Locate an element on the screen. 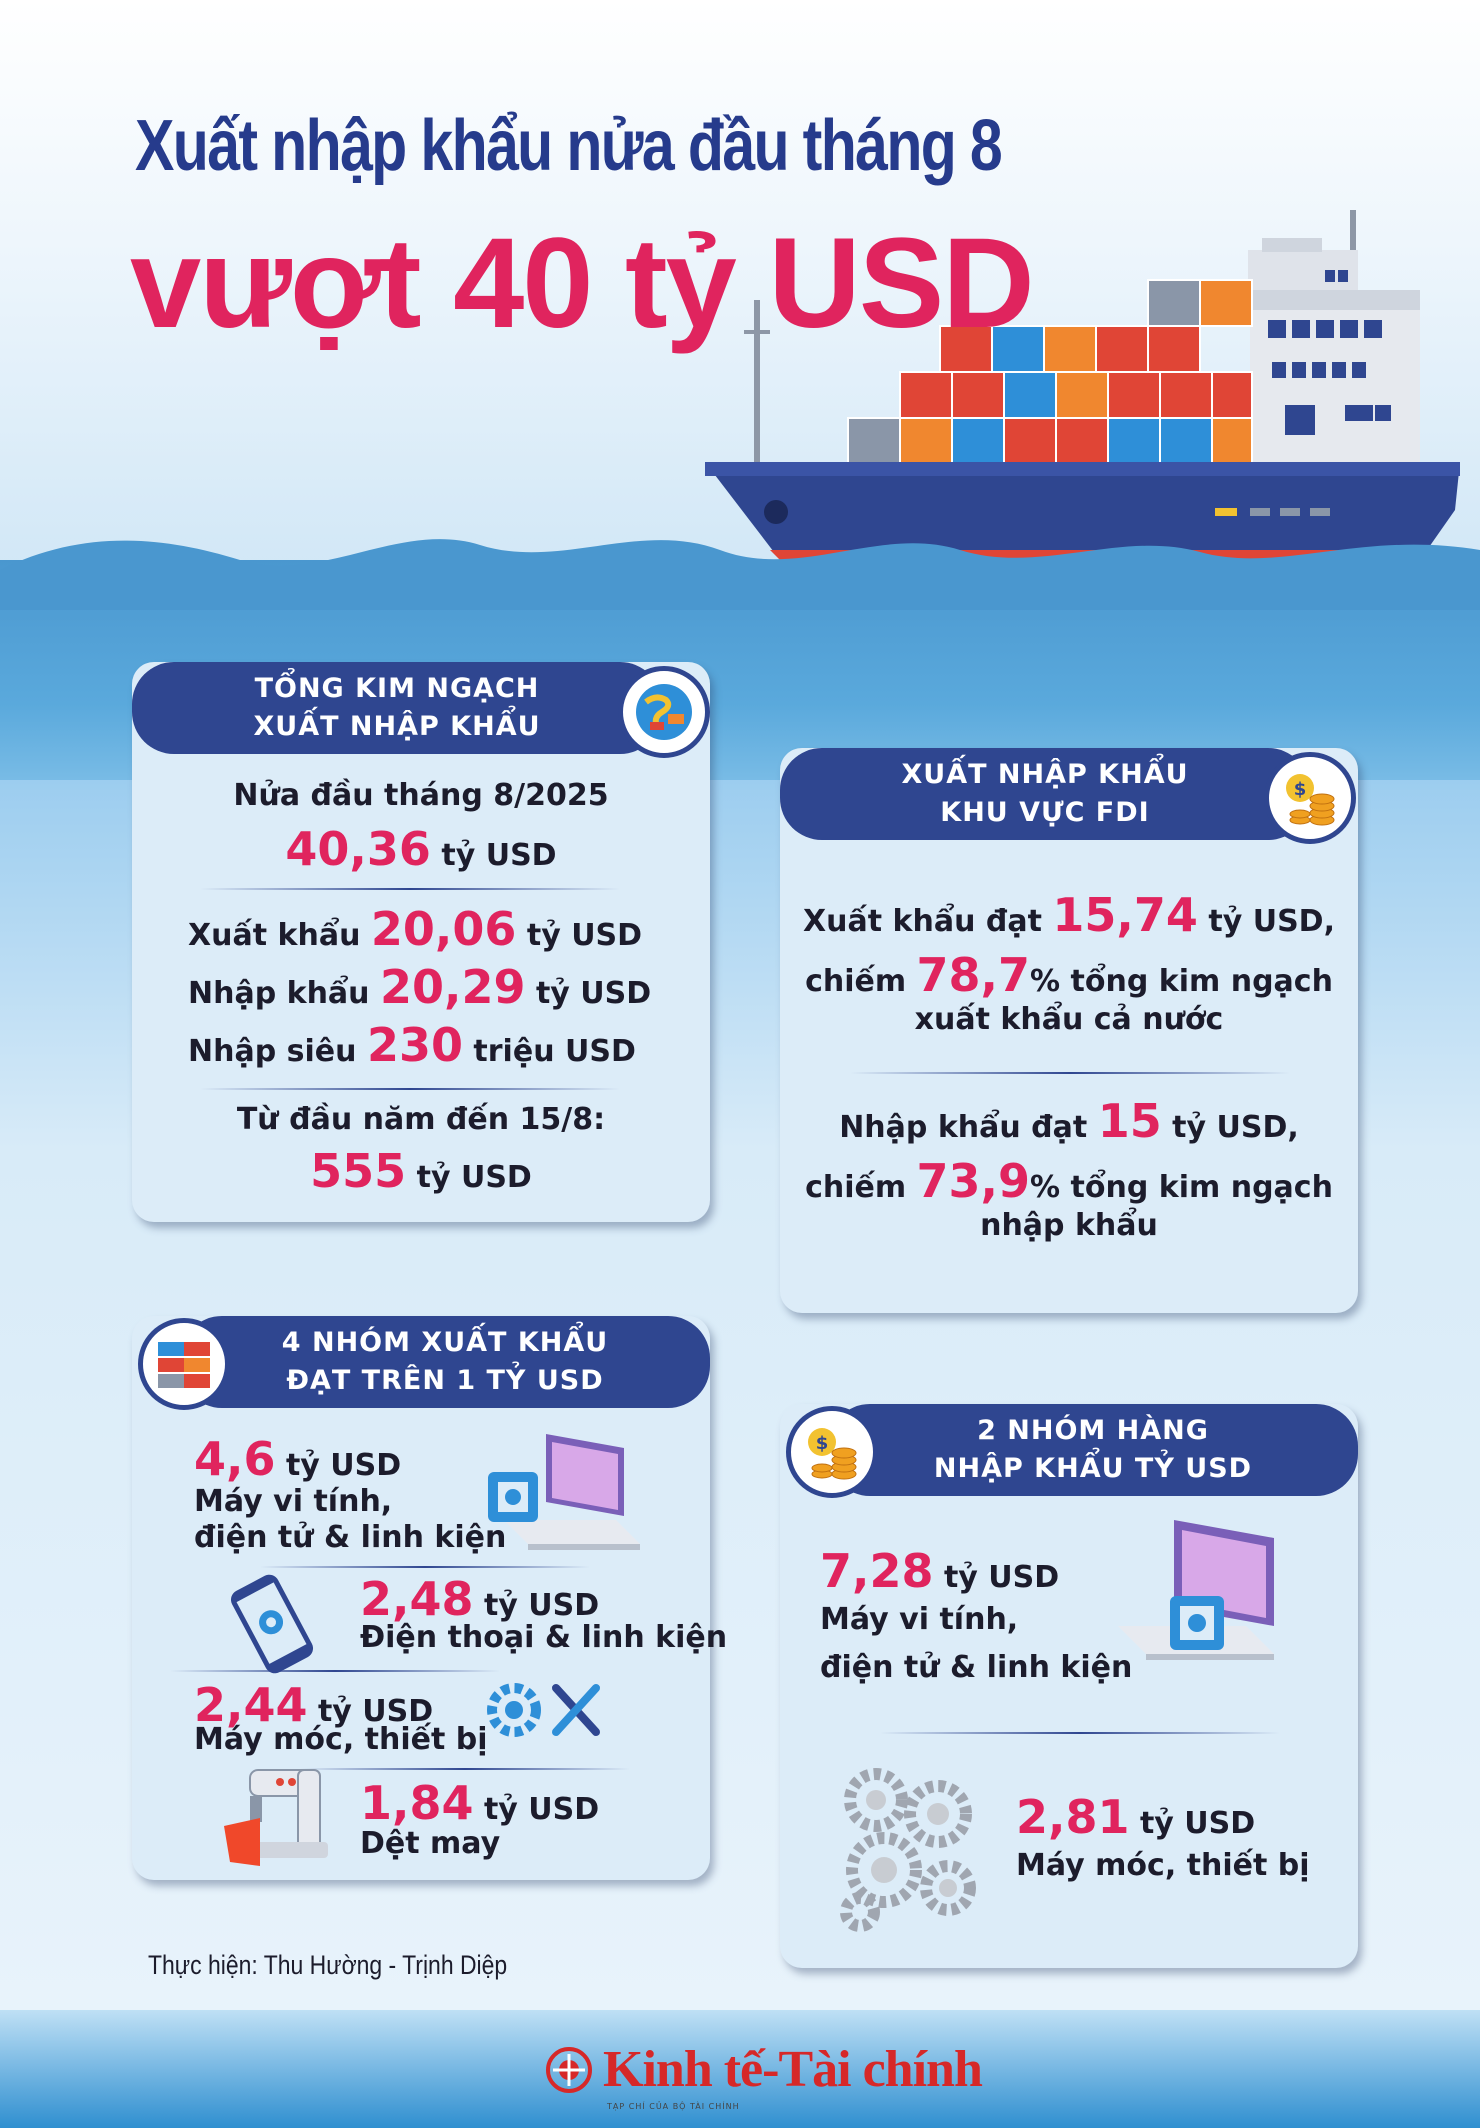 The image size is (1480, 2128). export-item: 2,44 tỷ USD is located at coordinates (313, 1705).